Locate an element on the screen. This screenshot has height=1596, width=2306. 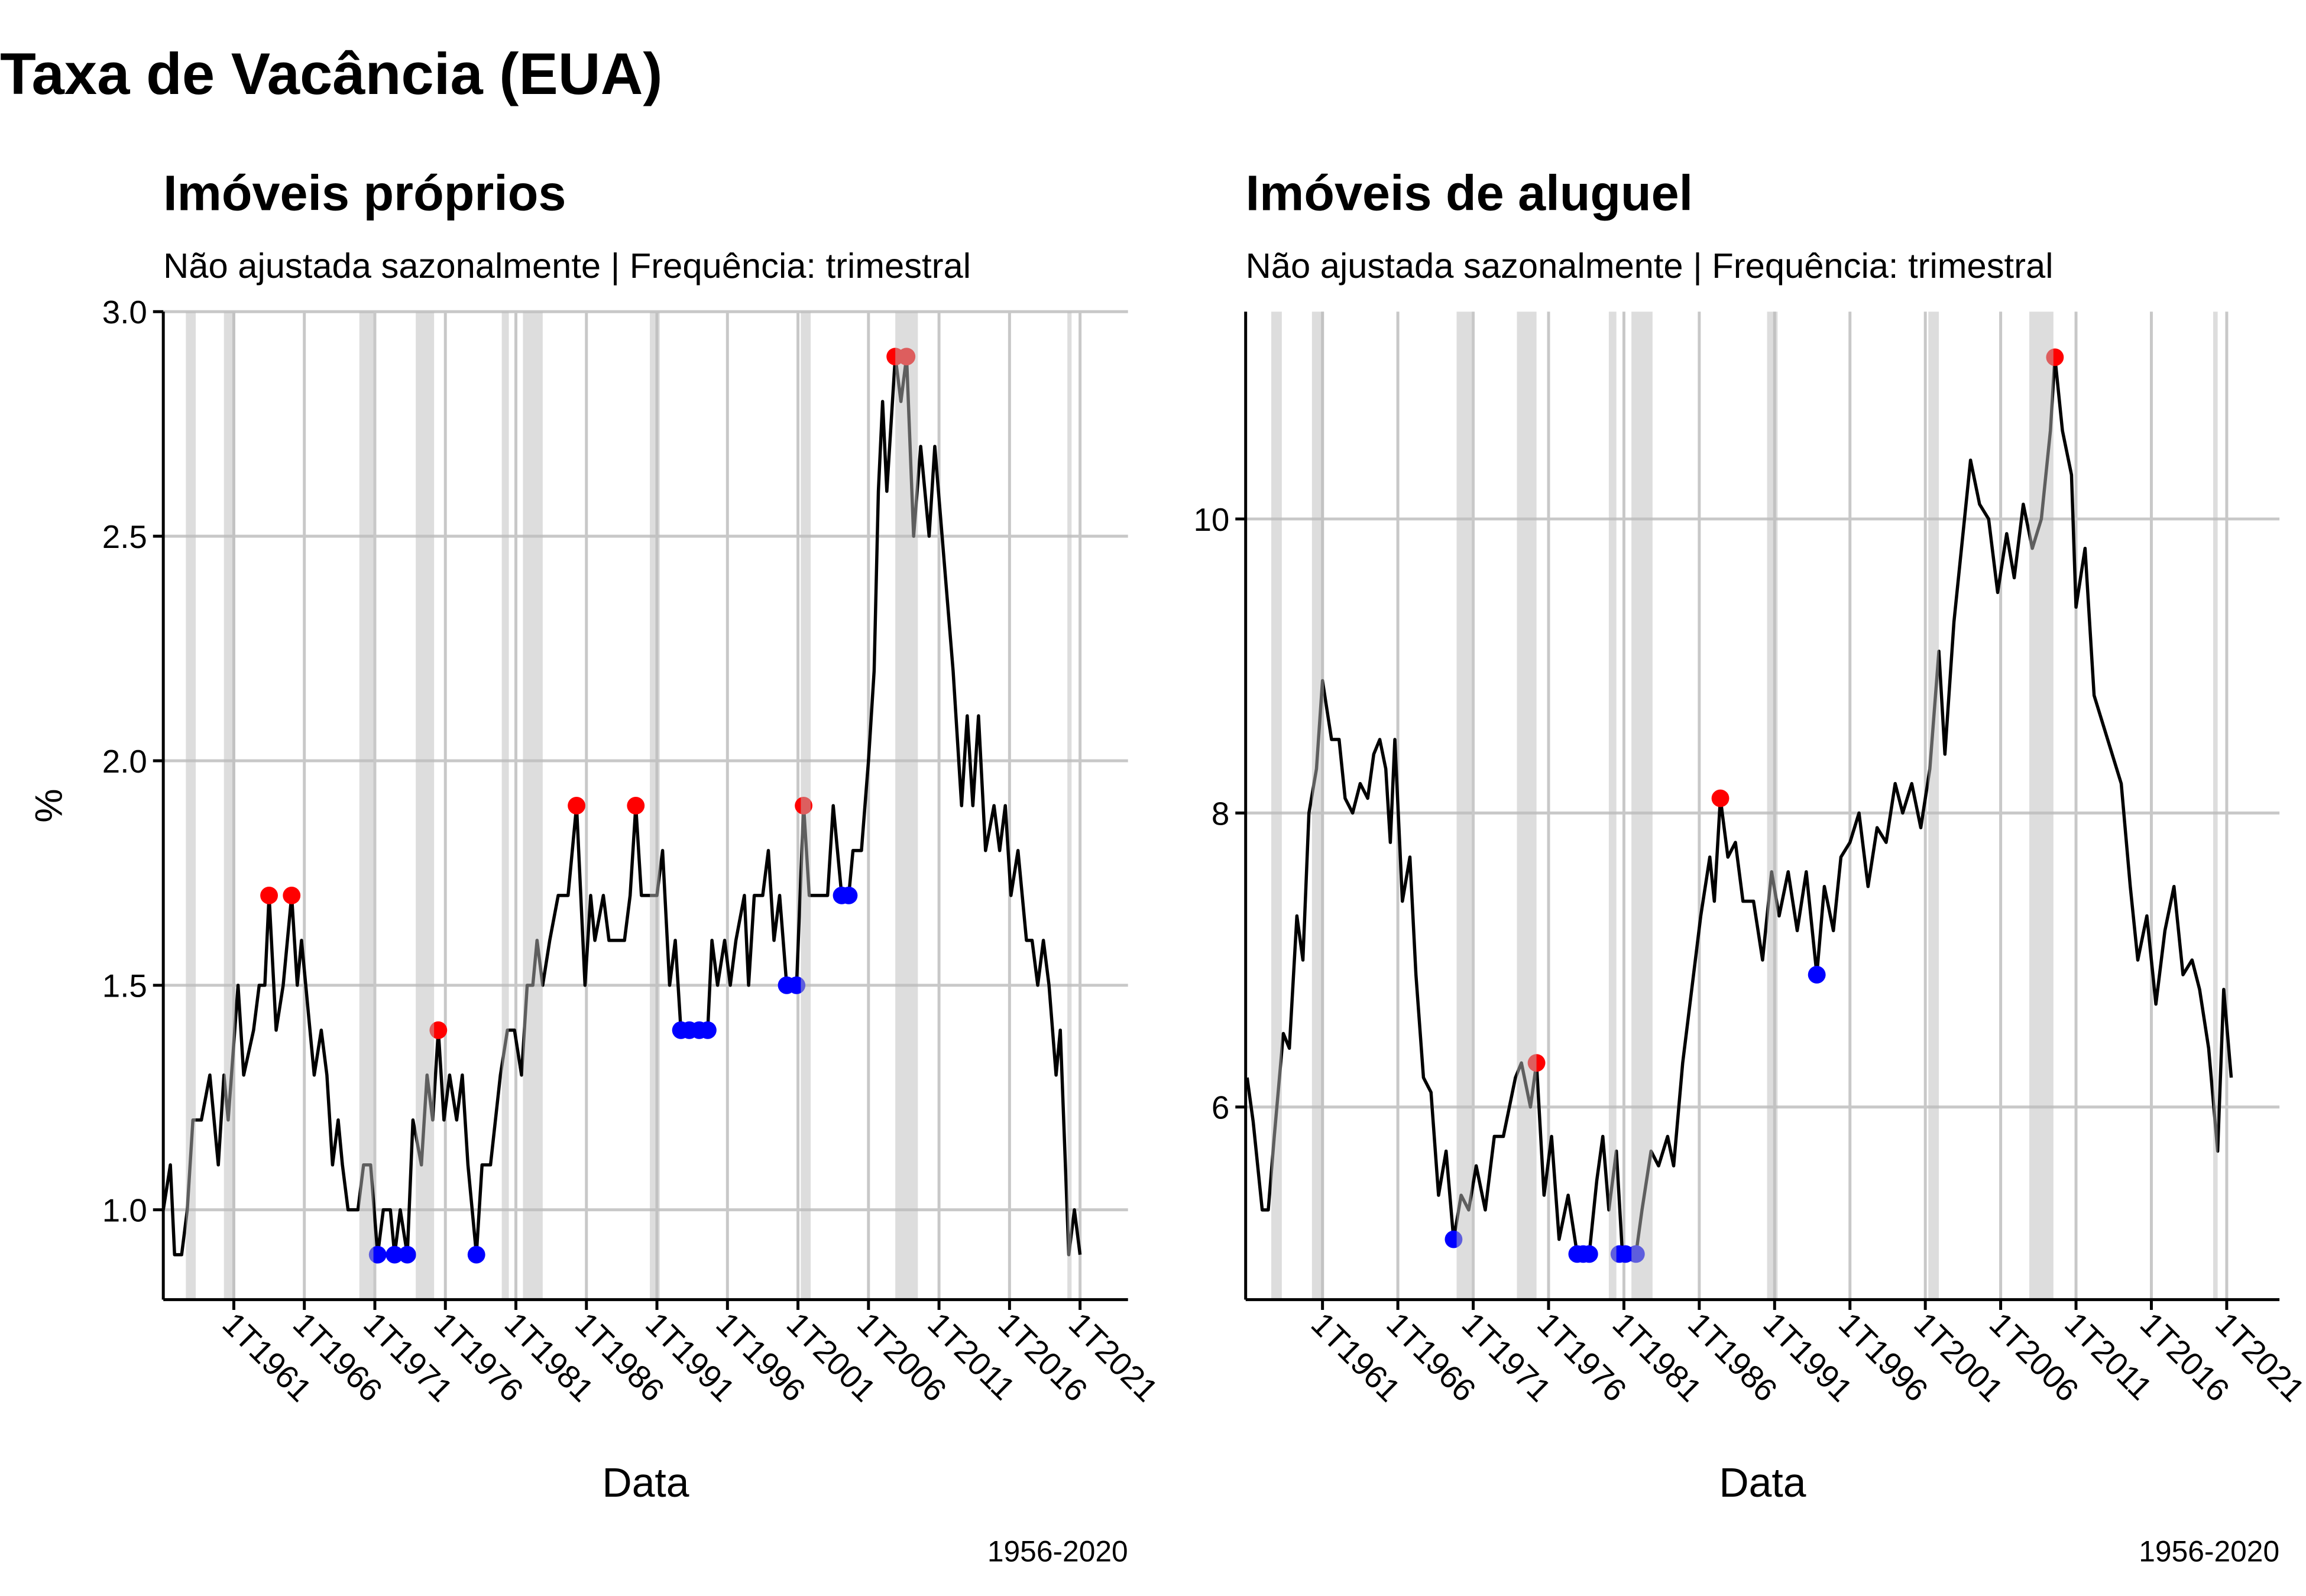
y-tick-label: 1.0 is located at coordinates (124, 1210).